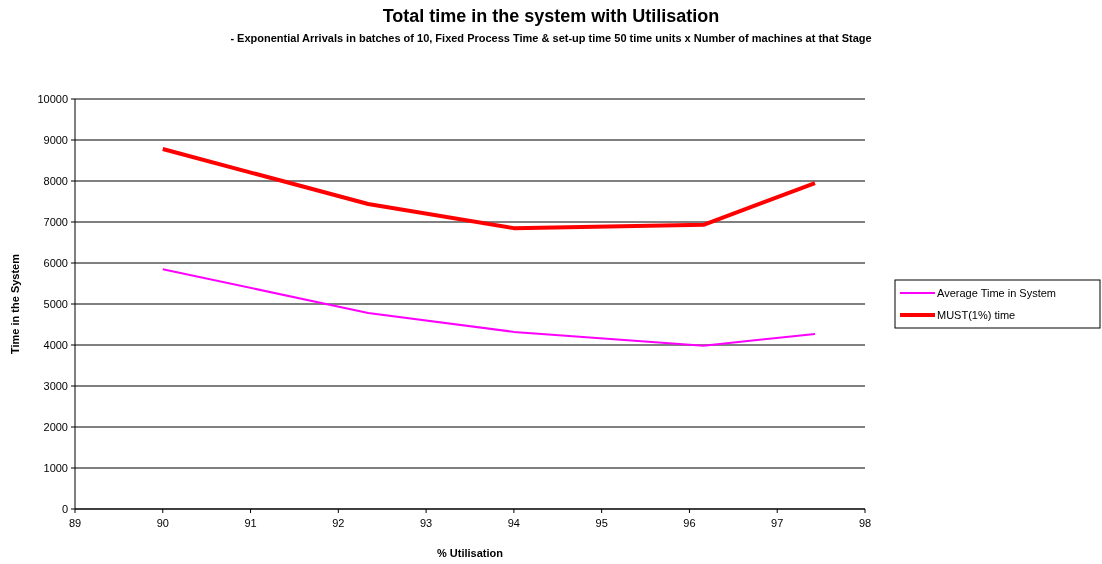 This screenshot has width=1102, height=564. I want to click on chart-subtitle: - Exponential Arrivals in batches of 10, Fixed Process Time & set-up time 50 time units x Number of machines at that Stage, so click(551, 38).